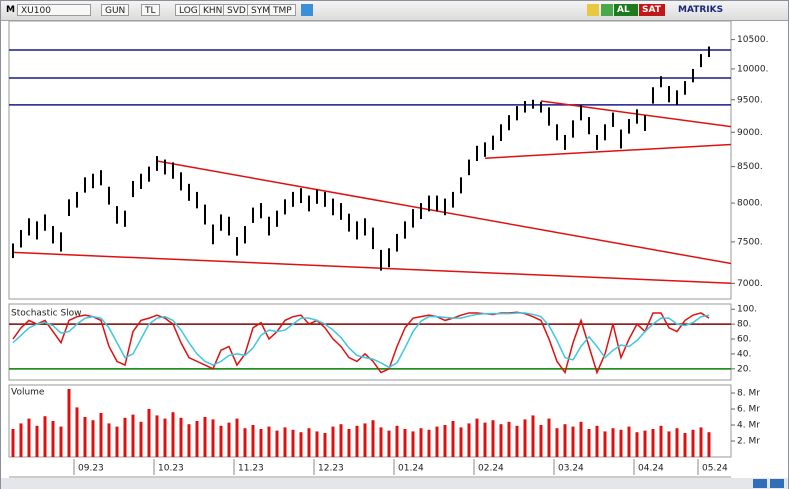  I want to click on symbol-box: XU100, so click(54, 10).